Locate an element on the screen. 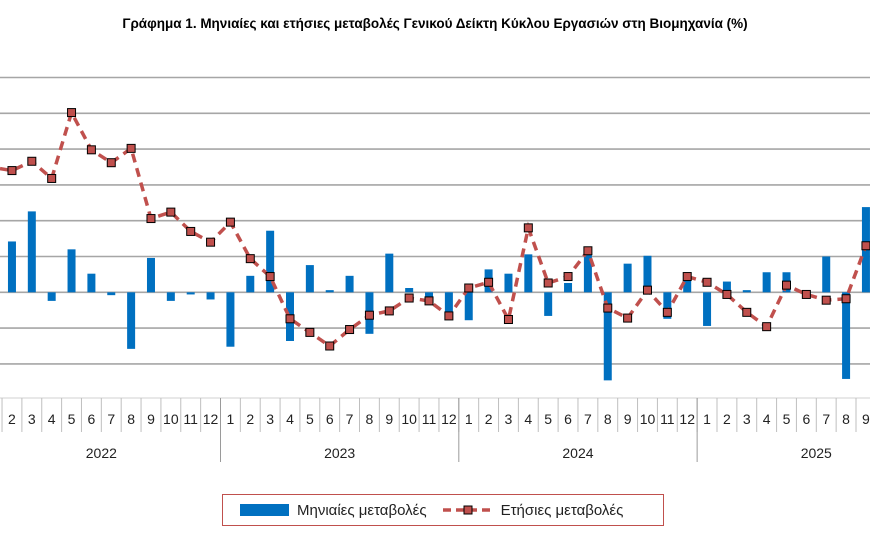 This screenshot has height=544, width=870. year-label: 2025 is located at coordinates (816, 453).